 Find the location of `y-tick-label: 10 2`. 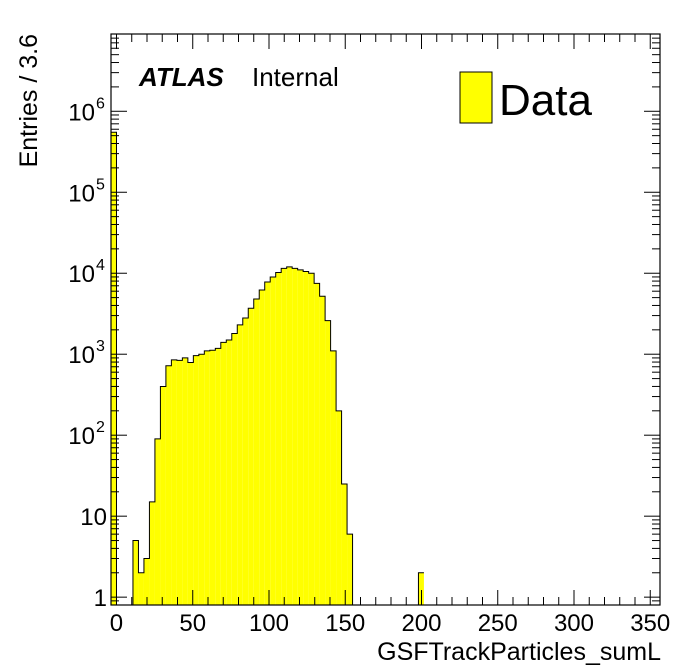

y-tick-label: 10 2 is located at coordinates (86, 434).